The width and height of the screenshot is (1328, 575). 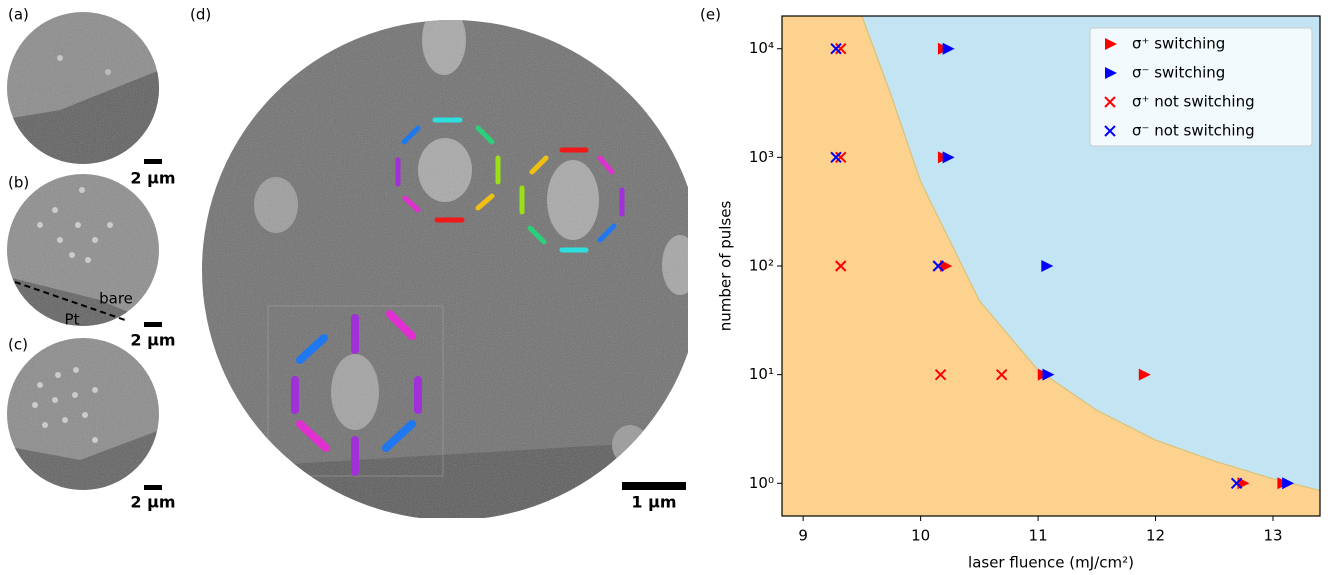 What do you see at coordinates (18, 183) in the screenshot?
I see `panel-label: (b)` at bounding box center [18, 183].